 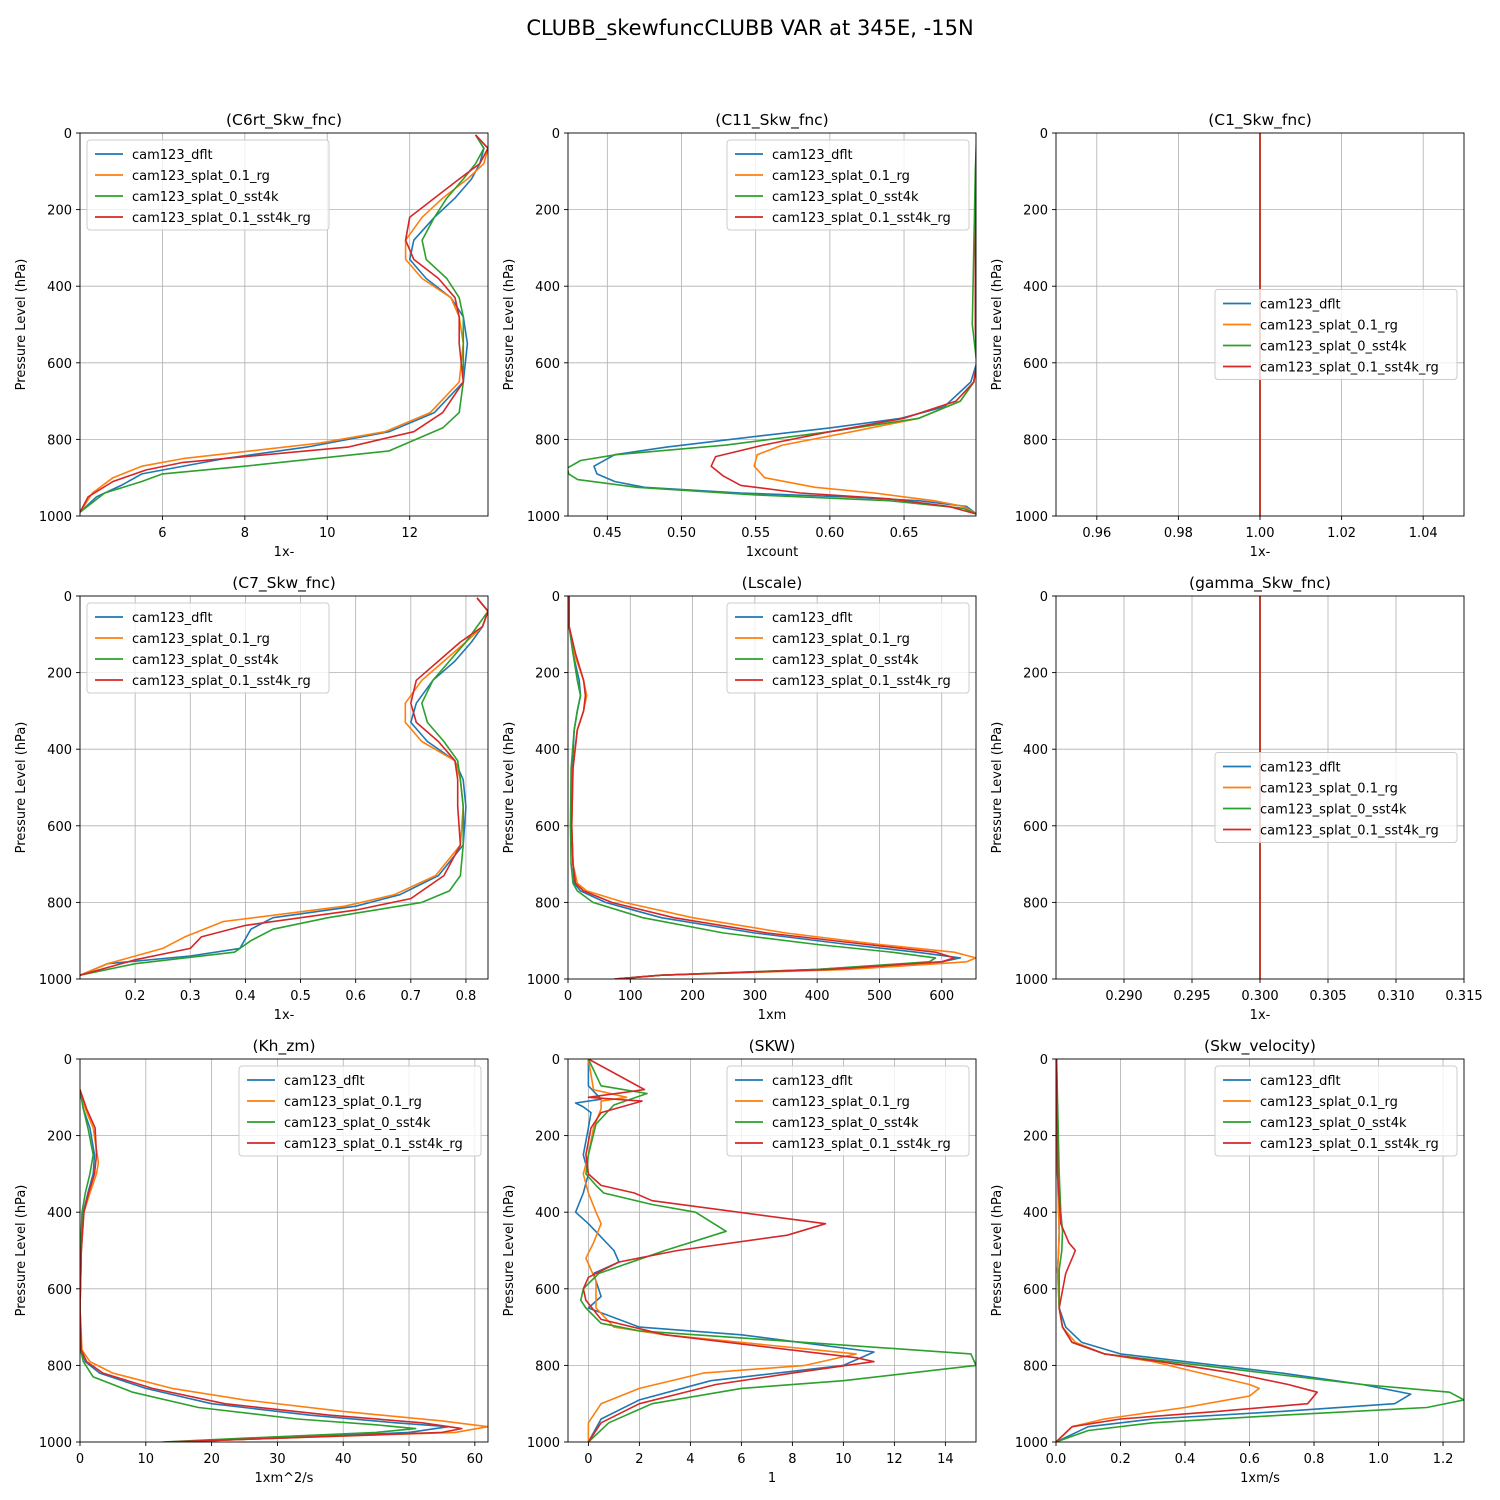 I want to click on x-axis-label: 1xcount, so click(x=772, y=552).